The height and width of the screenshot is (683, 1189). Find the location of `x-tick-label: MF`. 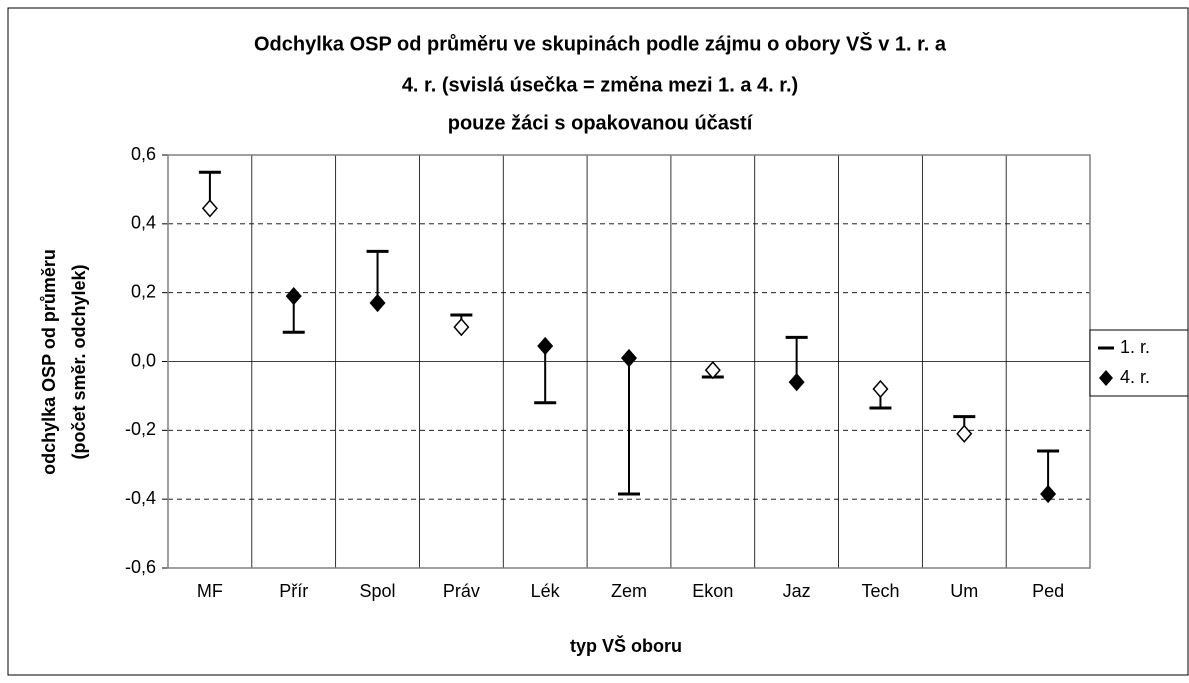

x-tick-label: MF is located at coordinates (210, 591).